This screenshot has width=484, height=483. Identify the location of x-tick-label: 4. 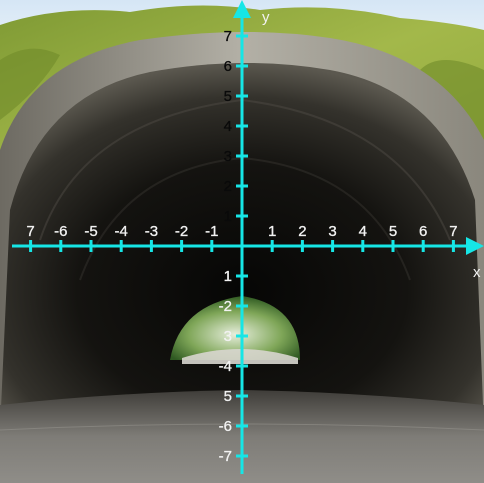
(363, 231).